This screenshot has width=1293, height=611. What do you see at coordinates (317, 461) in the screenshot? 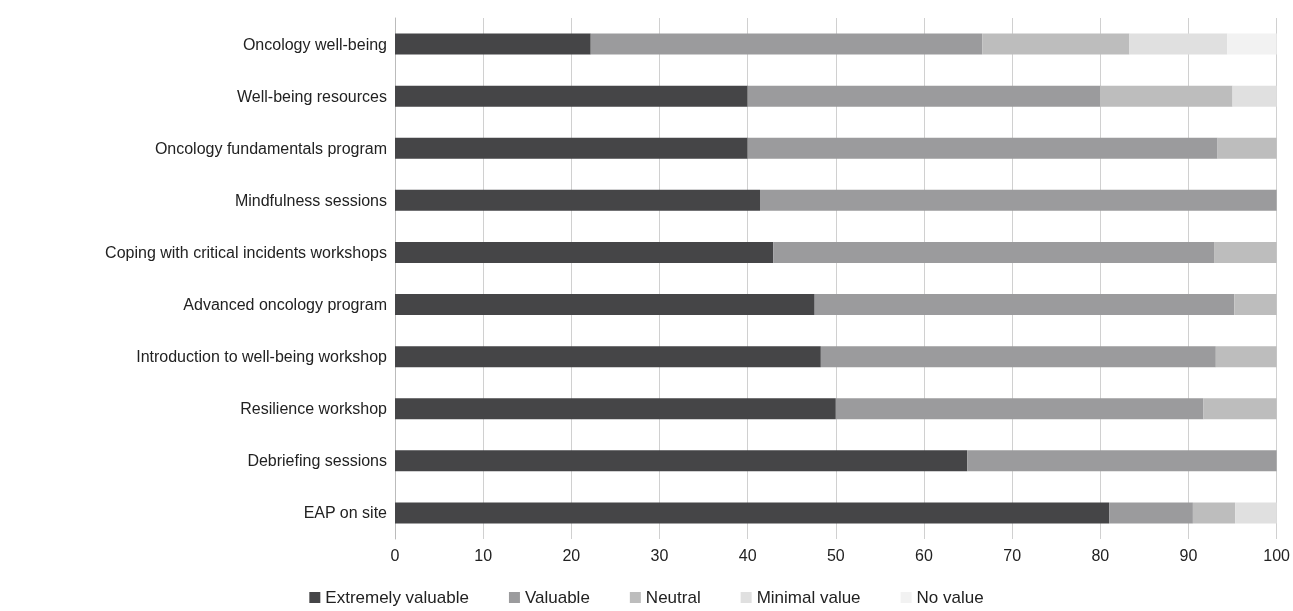
I see `y-tick-label: Debriefing sessions` at bounding box center [317, 461].